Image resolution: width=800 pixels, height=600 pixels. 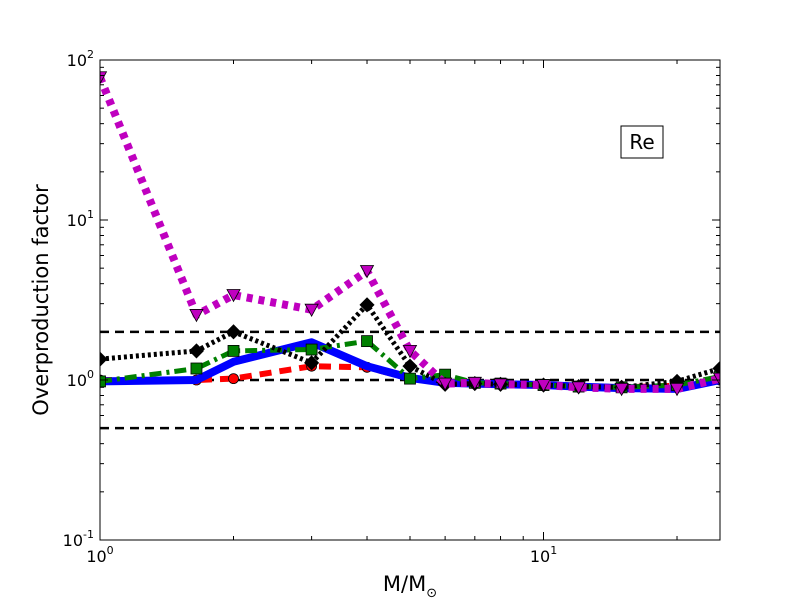 What do you see at coordinates (410, 586) in the screenshot?
I see `x-axis-label: M/M⊙` at bounding box center [410, 586].